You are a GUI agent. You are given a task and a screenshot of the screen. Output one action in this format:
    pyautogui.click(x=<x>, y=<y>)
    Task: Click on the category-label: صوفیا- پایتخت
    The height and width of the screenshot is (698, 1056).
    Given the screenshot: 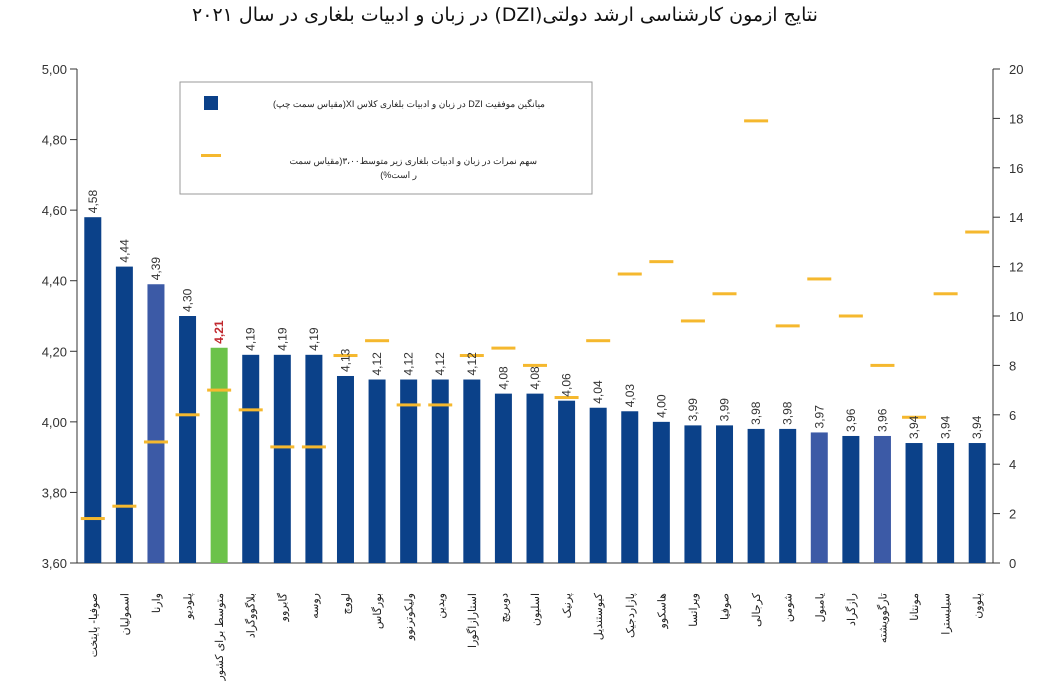 What is the action you would take?
    pyautogui.click(x=94, y=625)
    